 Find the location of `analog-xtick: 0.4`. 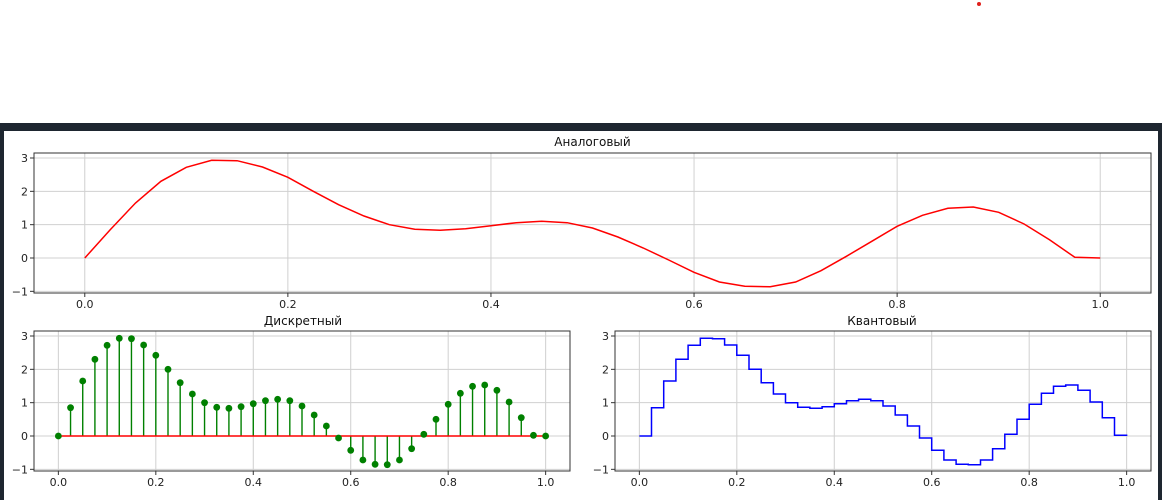

analog-xtick: 0.4 is located at coordinates (491, 304).